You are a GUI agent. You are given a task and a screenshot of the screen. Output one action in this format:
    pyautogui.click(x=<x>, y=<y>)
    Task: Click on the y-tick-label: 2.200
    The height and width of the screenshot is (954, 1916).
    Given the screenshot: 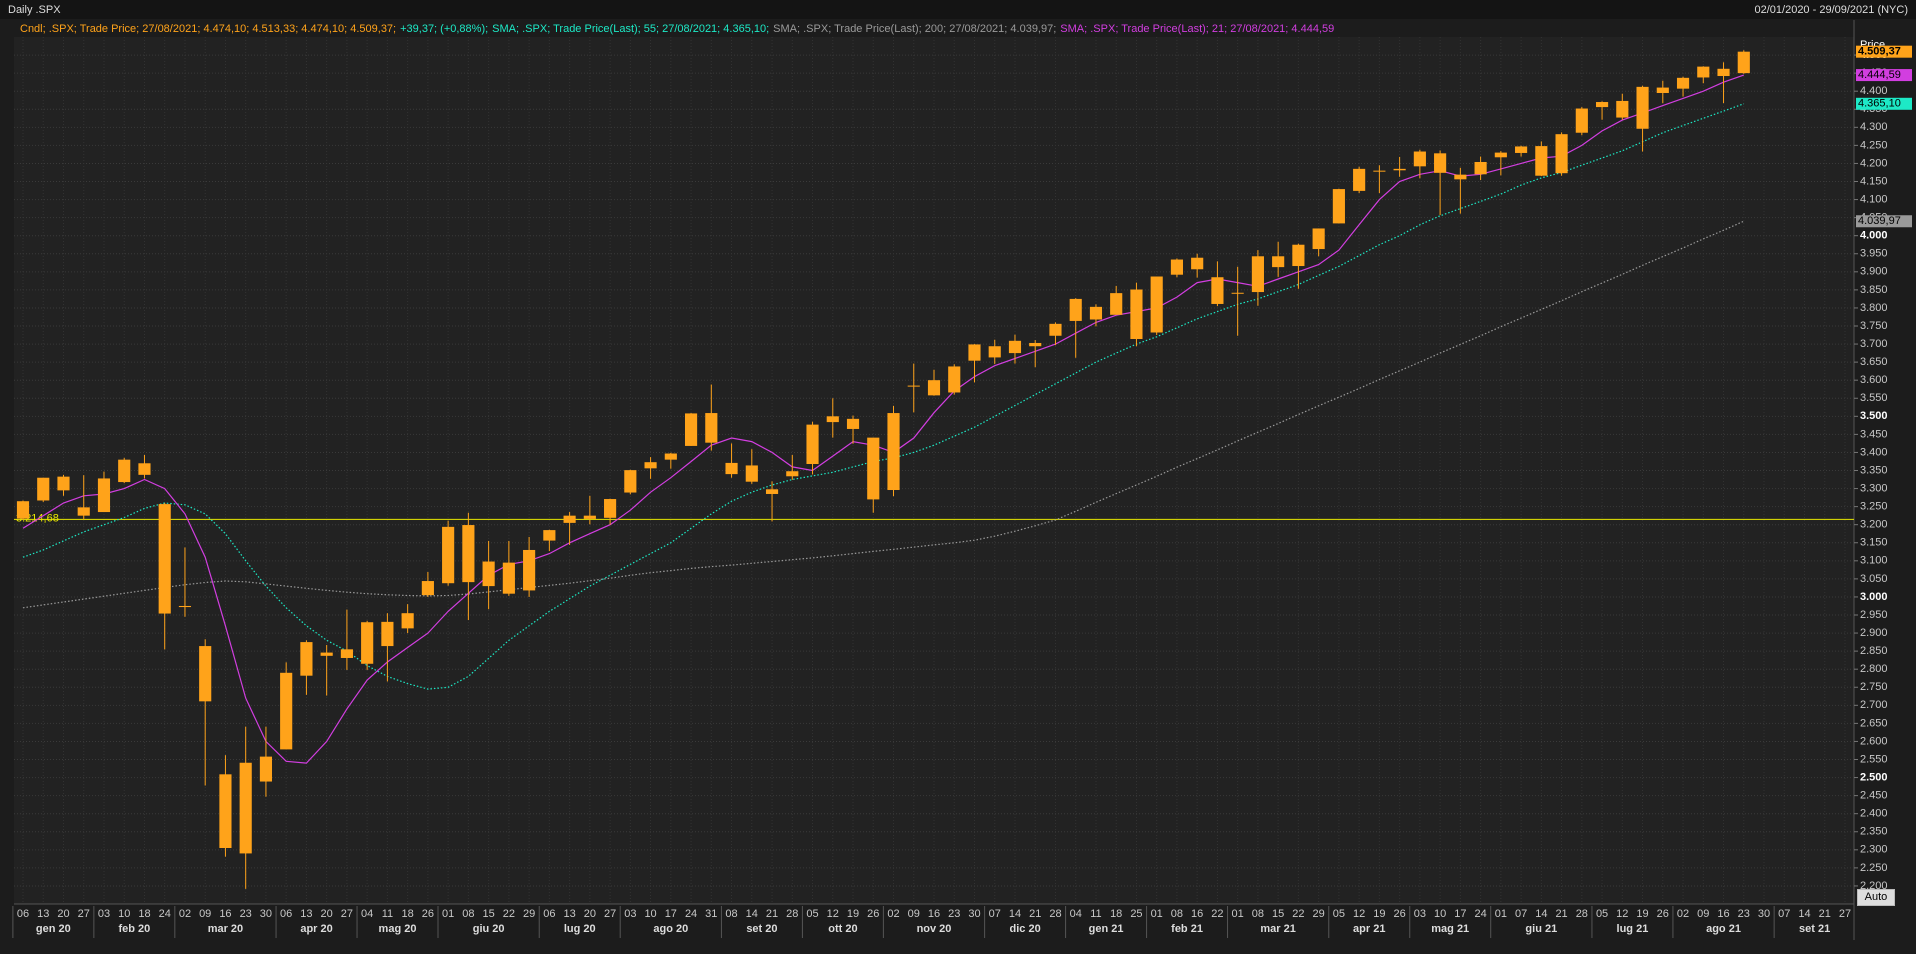 What is the action you would take?
    pyautogui.click(x=1874, y=886)
    